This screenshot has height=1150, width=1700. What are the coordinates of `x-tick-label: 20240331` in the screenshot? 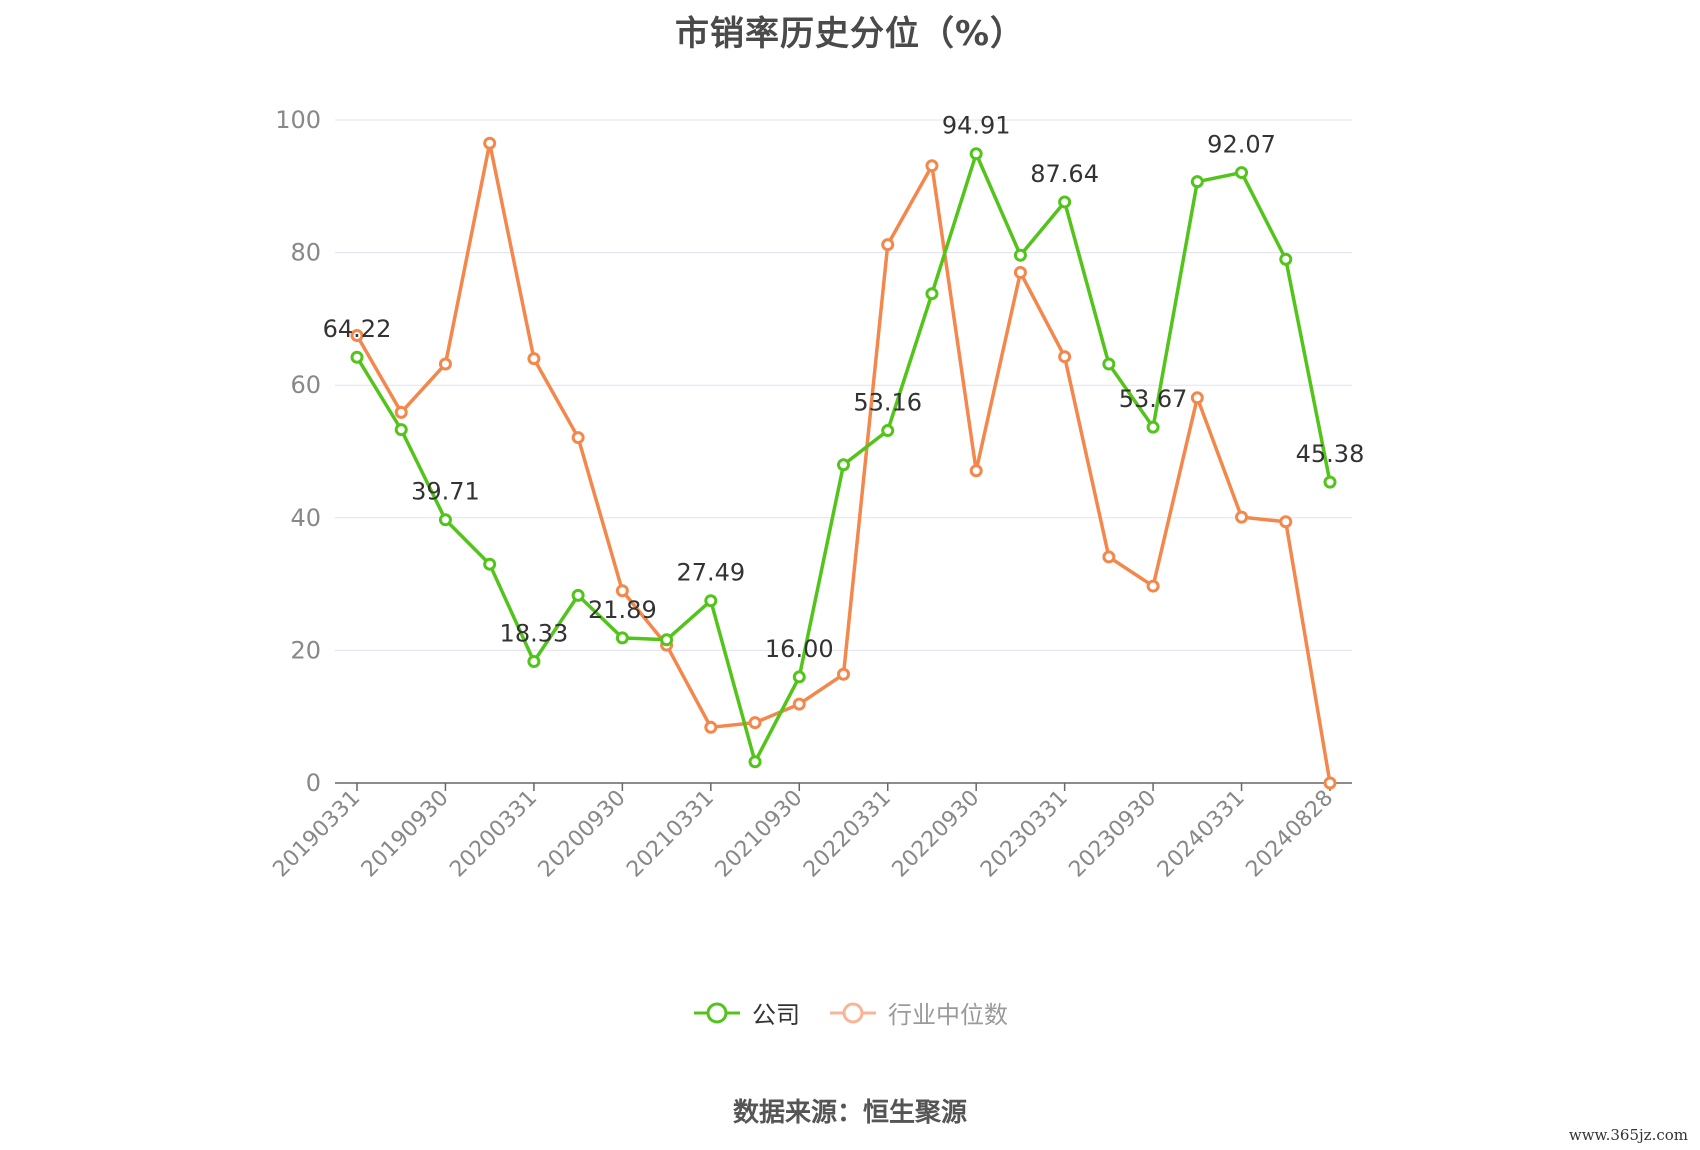 It's located at (1201, 834).